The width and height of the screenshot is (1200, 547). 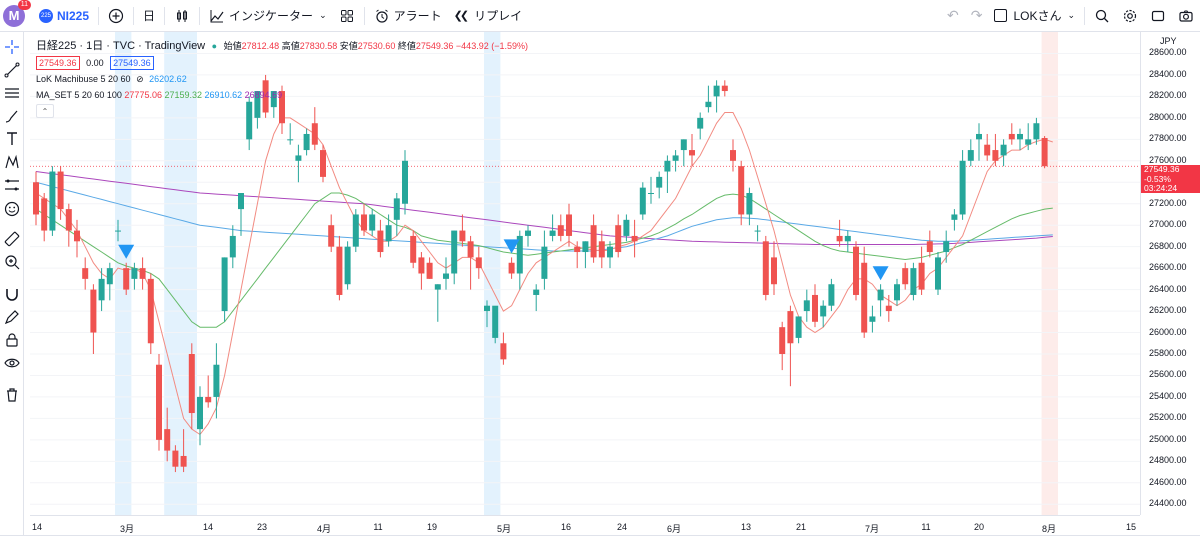 I want to click on trend-line-icon, so click(x=12, y=70).